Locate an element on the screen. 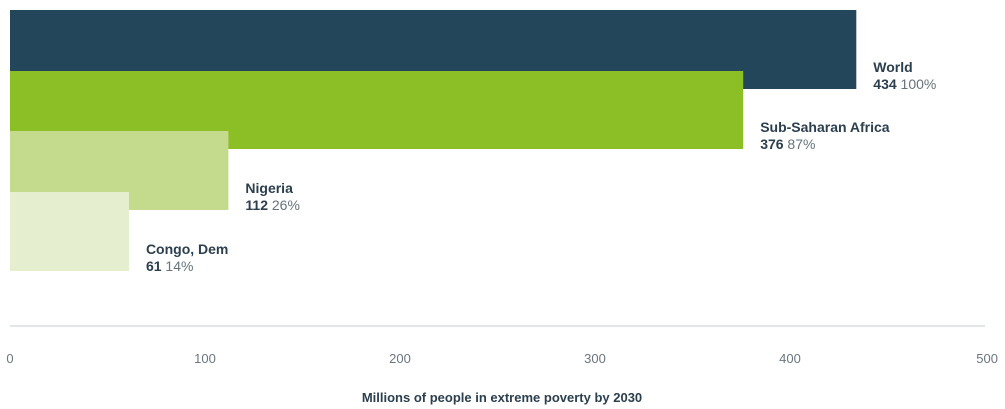  data-label-value: 434 is located at coordinates (885, 84).